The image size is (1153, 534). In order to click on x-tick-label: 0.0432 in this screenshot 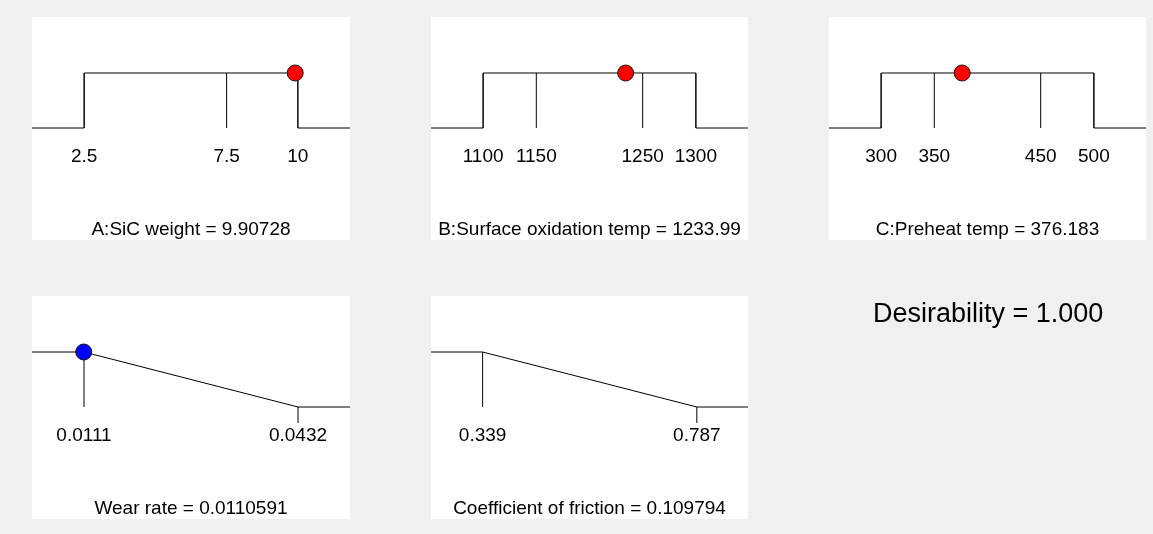, I will do `click(298, 434)`.